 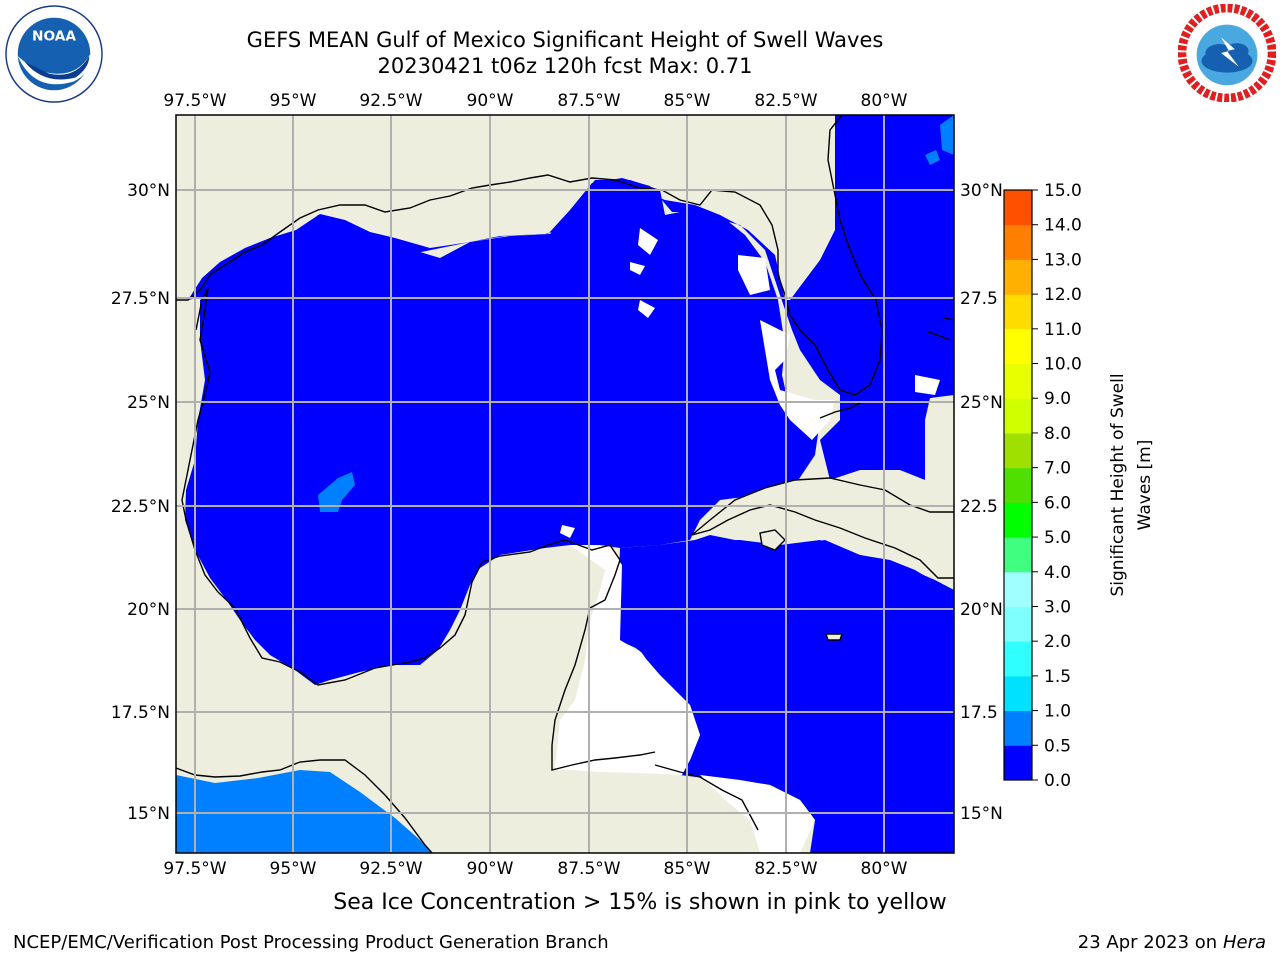 I want to click on florida-keys-coastline, so click(x=841, y=410).